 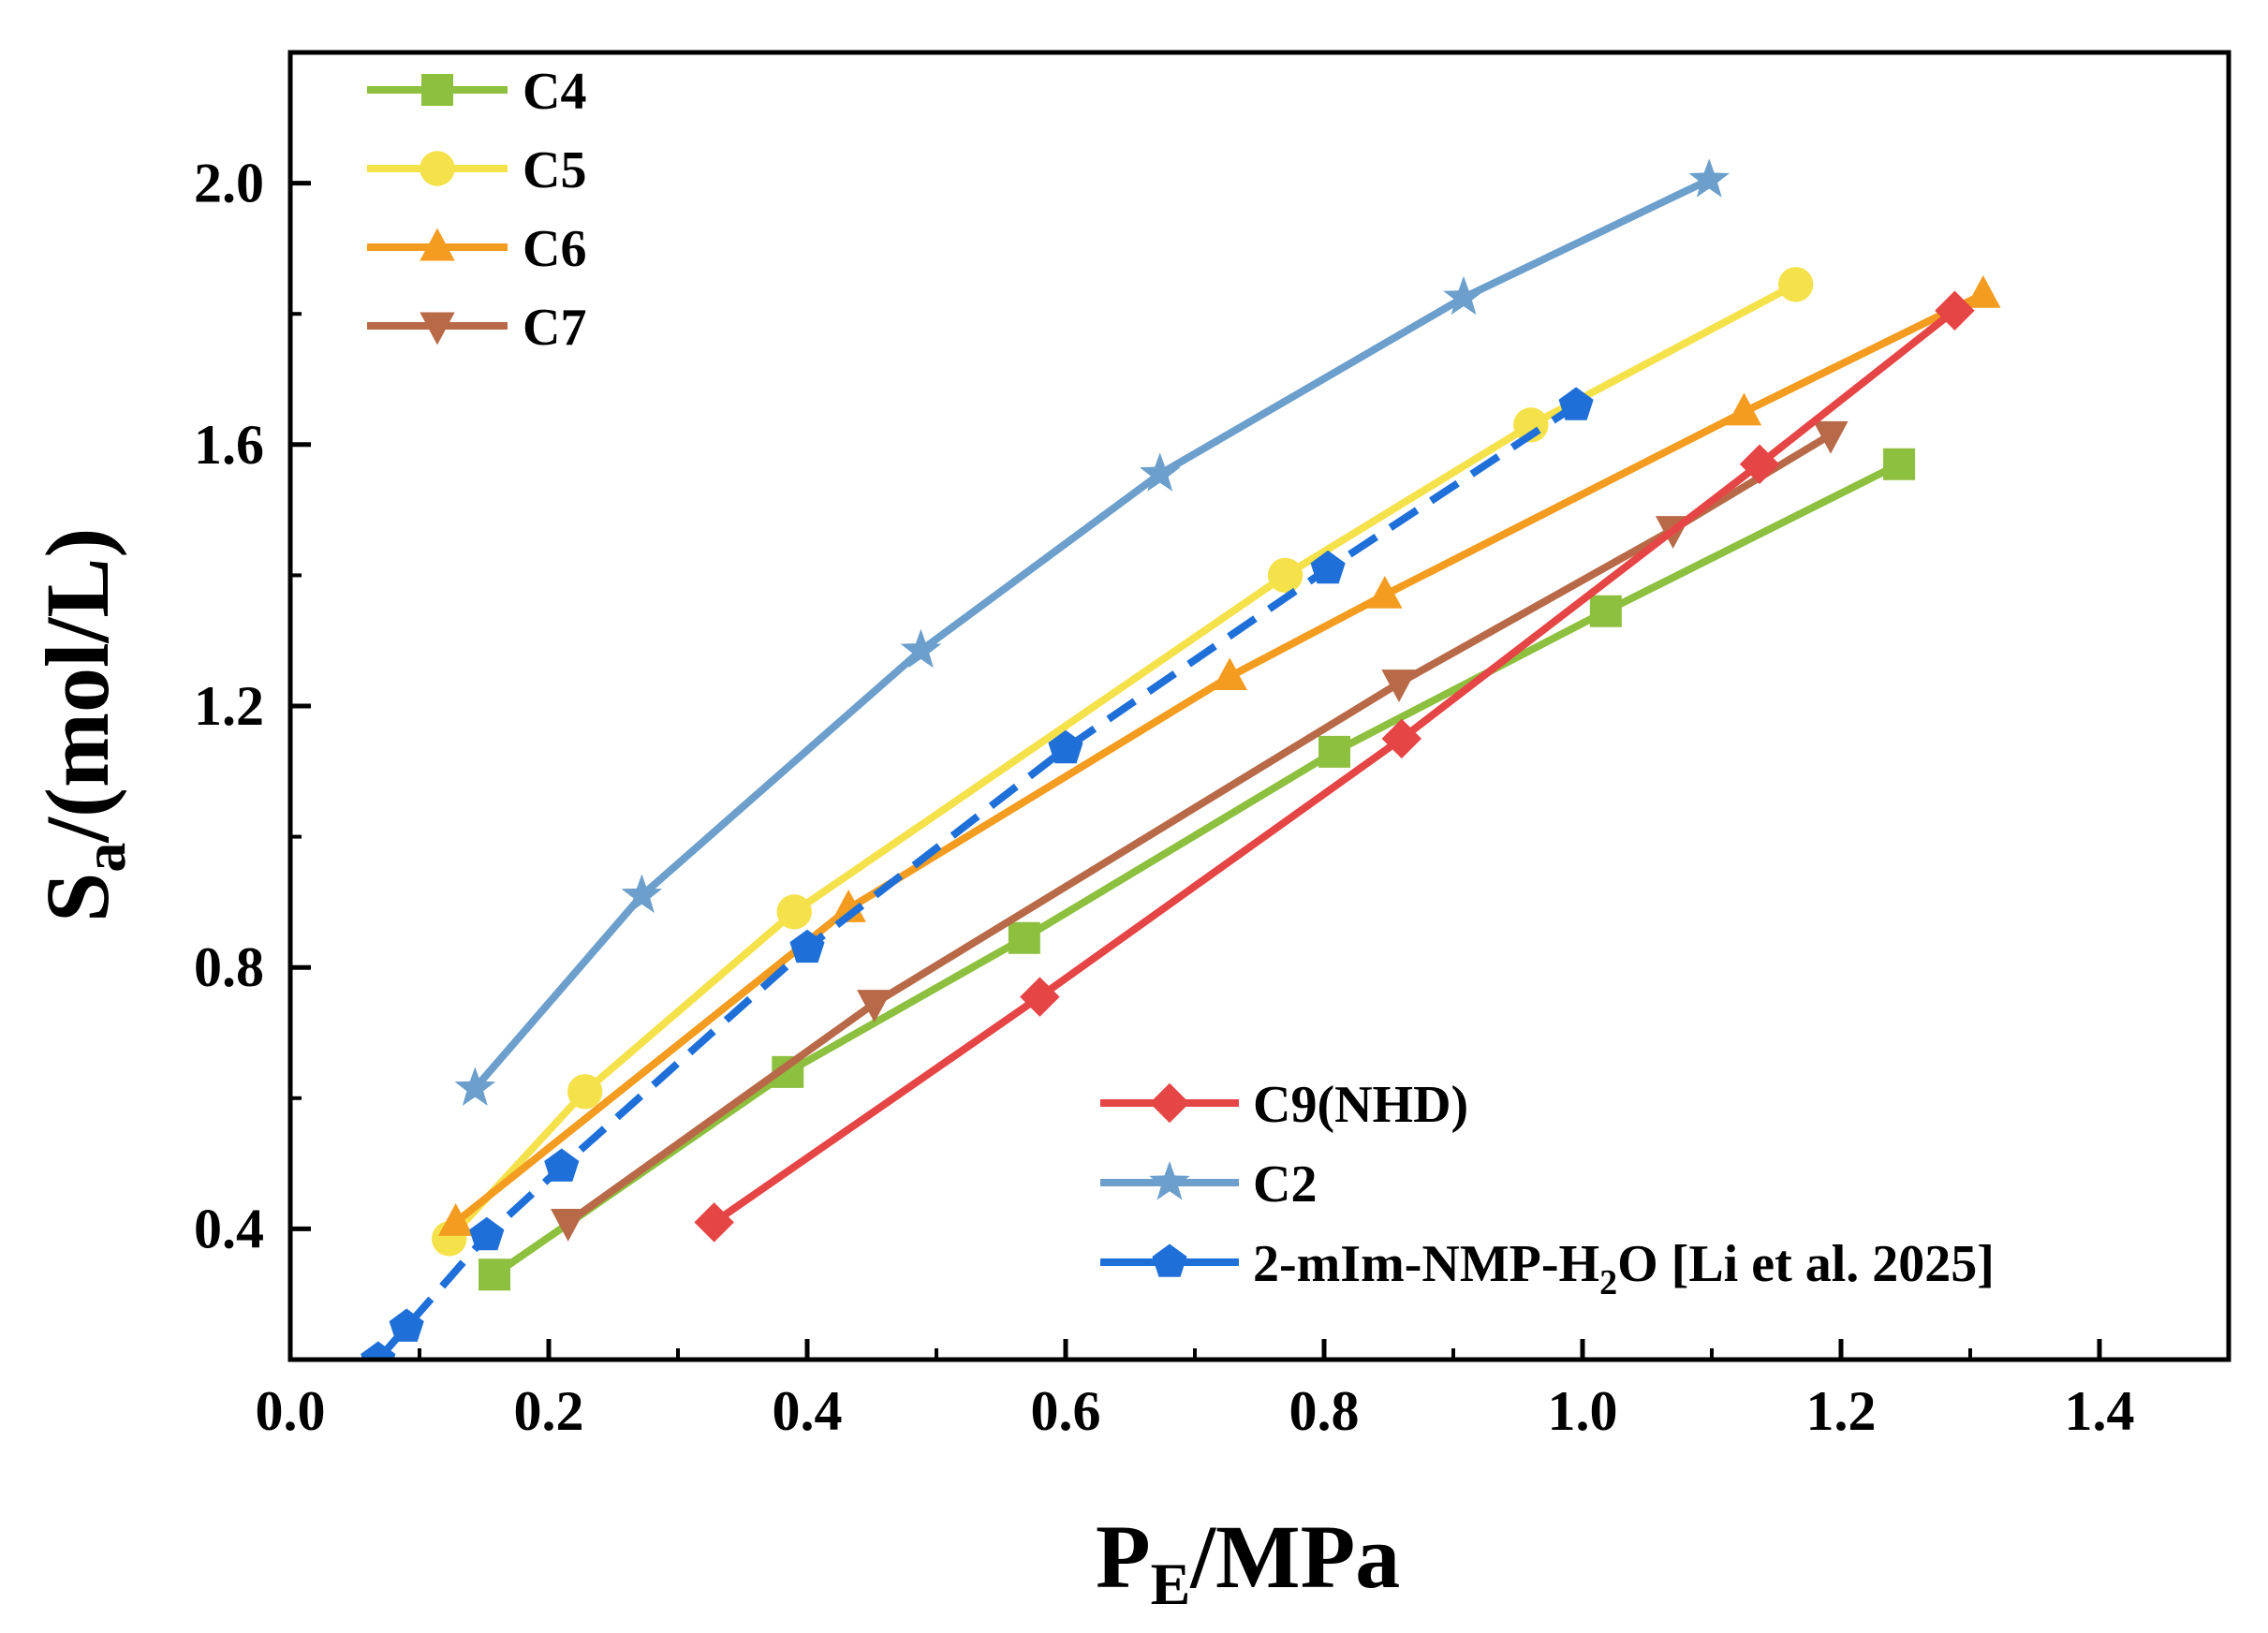 I want to click on x-tick-label: 0.6, so click(x=1066, y=1411).